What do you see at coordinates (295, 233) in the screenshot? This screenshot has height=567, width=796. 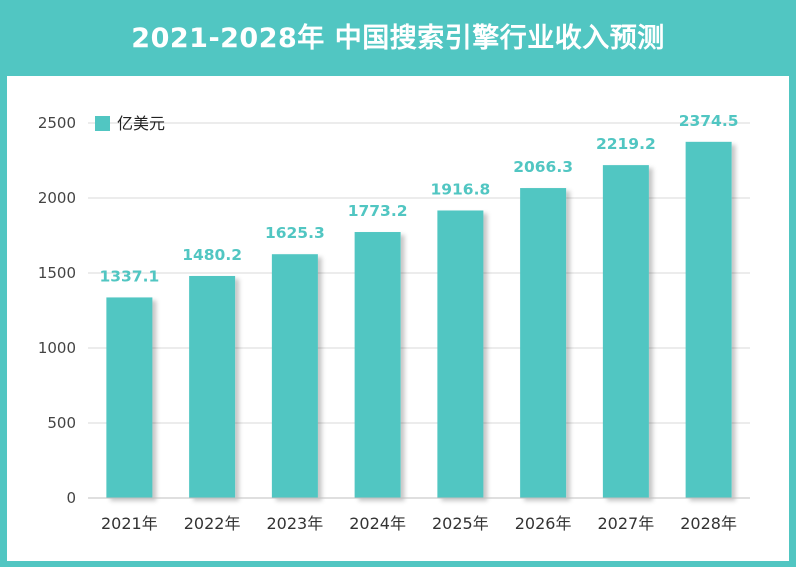 I see `data-label: 1625.3` at bounding box center [295, 233].